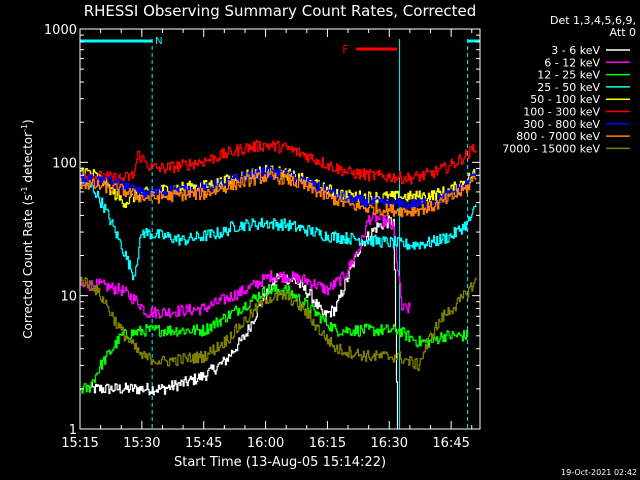 The image size is (640, 480). What do you see at coordinates (265, 443) in the screenshot?
I see `x-tick-label-3: 16:00` at bounding box center [265, 443].